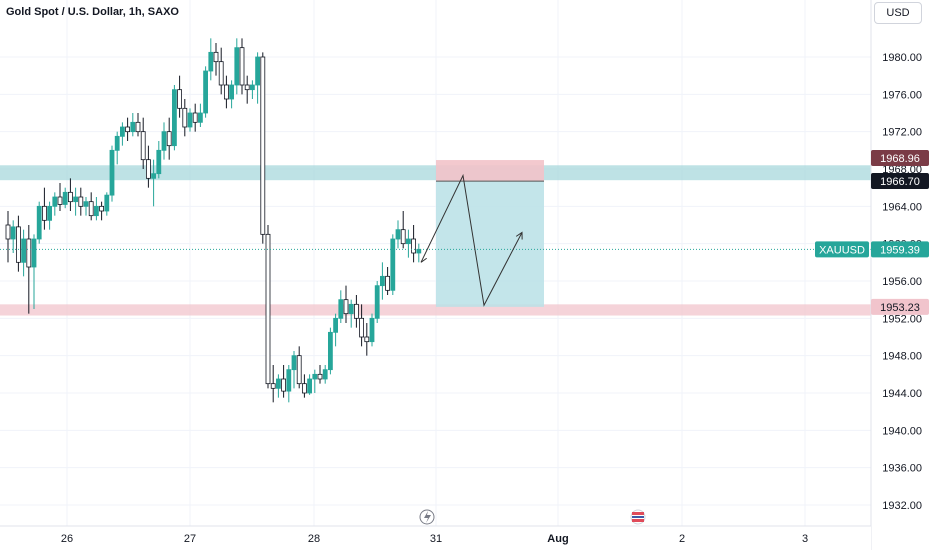 The width and height of the screenshot is (932, 550). I want to click on time-tick-label: Aug, so click(557, 539).